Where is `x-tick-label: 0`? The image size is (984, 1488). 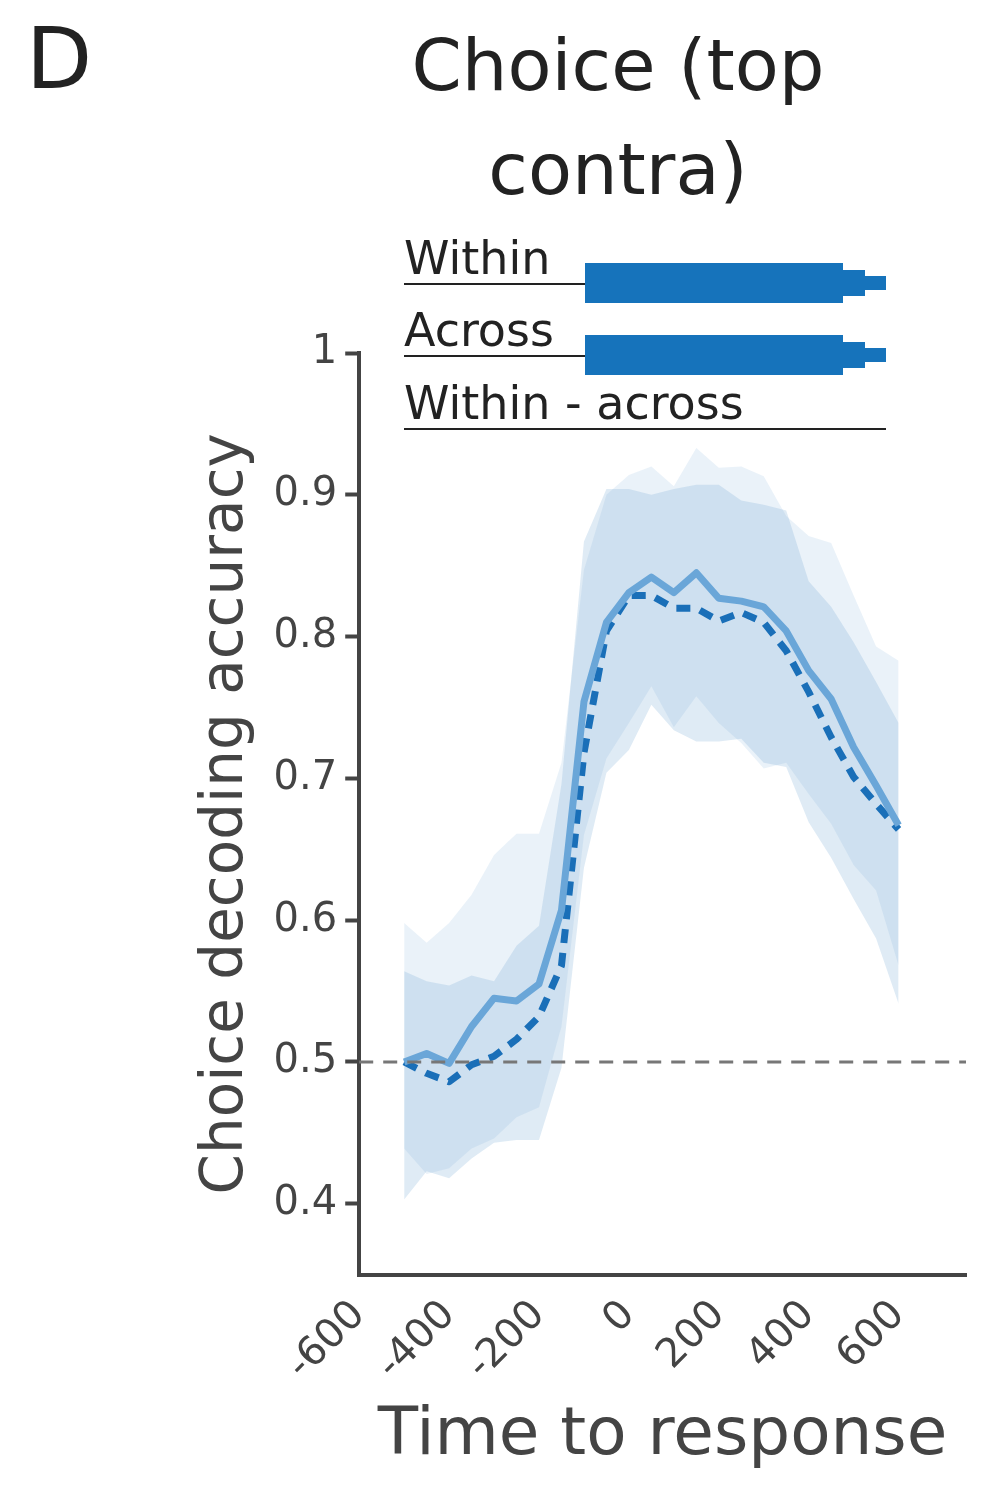 x-tick-label: 0 is located at coordinates (617, 1315).